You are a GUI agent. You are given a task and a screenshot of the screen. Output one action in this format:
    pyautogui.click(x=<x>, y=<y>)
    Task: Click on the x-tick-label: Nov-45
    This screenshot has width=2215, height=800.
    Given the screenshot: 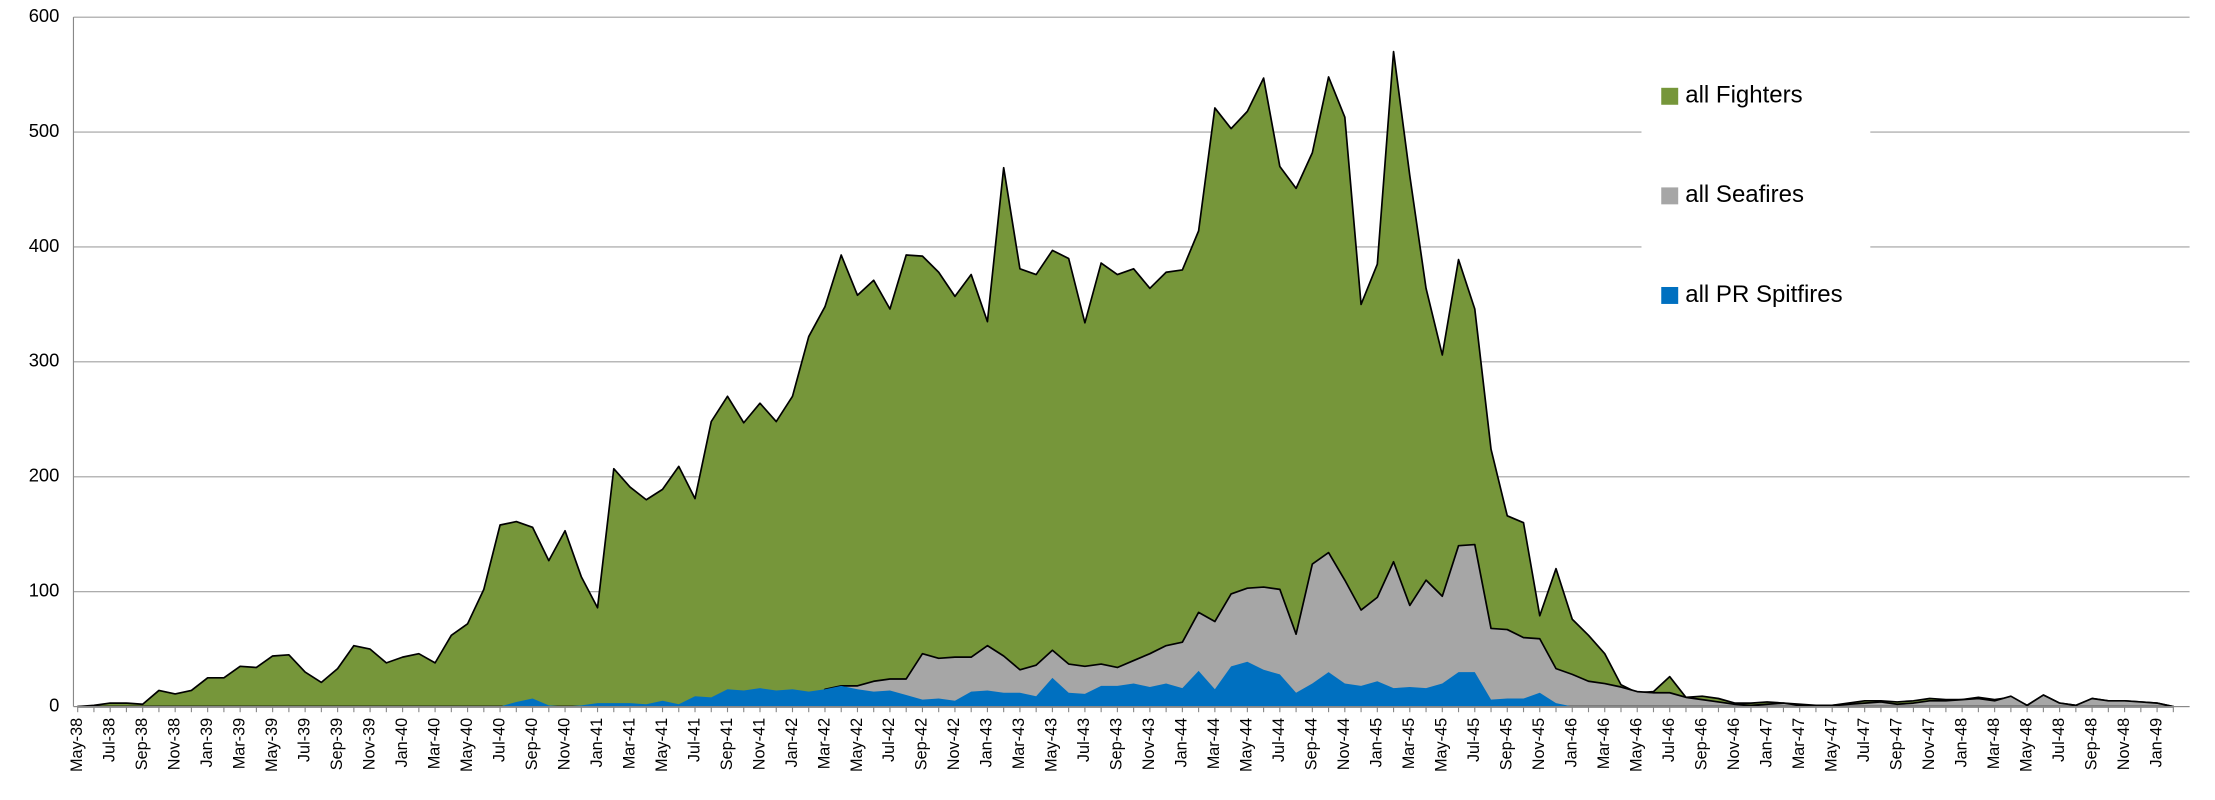 What is the action you would take?
    pyautogui.click(x=1539, y=744)
    